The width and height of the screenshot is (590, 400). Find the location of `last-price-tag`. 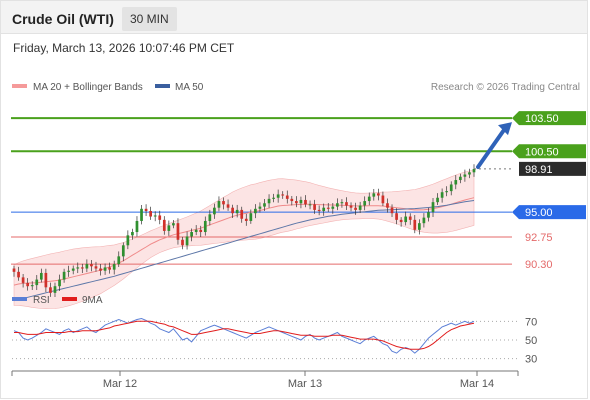

last-price-tag is located at coordinates (552, 168).